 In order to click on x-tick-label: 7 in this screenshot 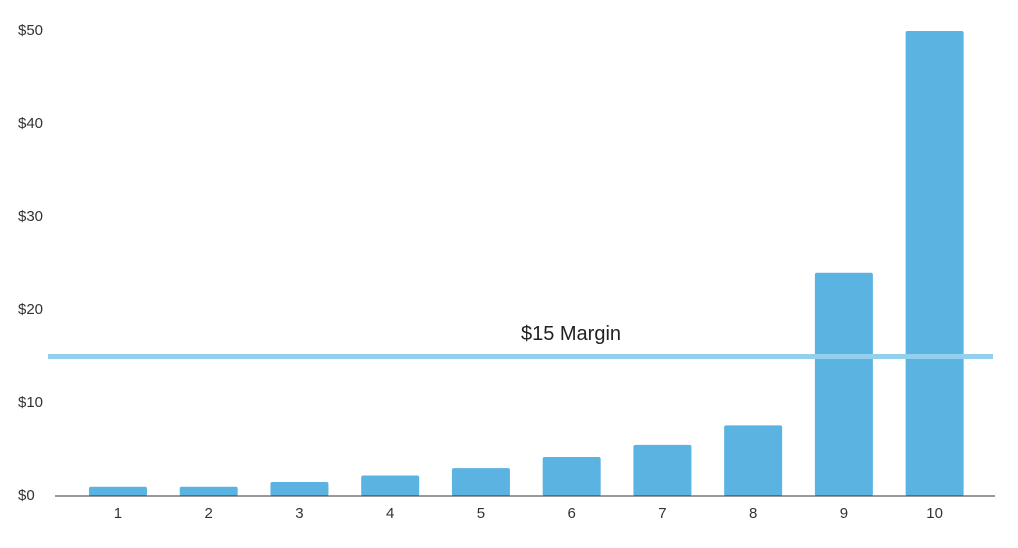, I will do `click(662, 513)`.